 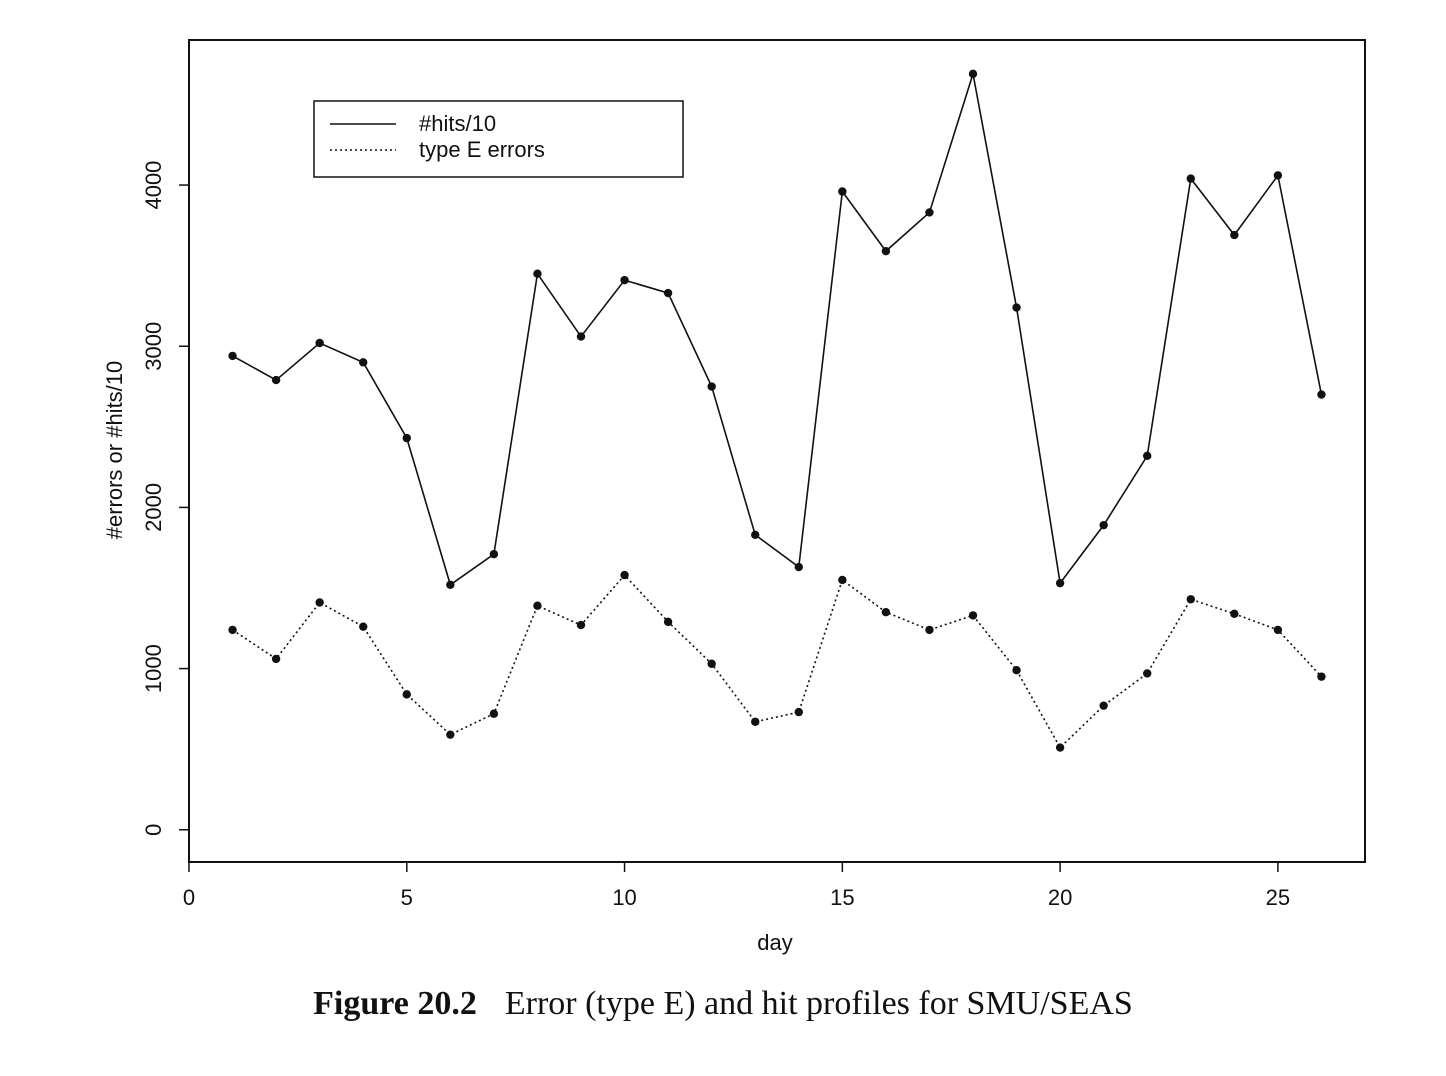 I want to click on x-tick-label: 15, so click(x=842, y=897).